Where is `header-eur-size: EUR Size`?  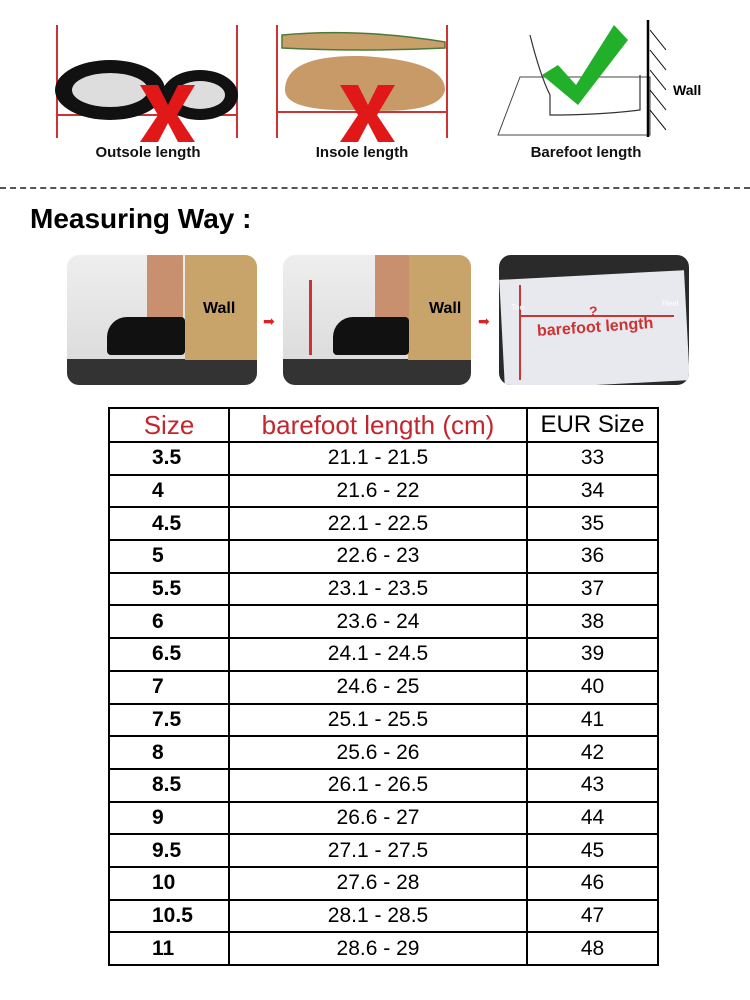
header-eur-size: EUR Size is located at coordinates (592, 425).